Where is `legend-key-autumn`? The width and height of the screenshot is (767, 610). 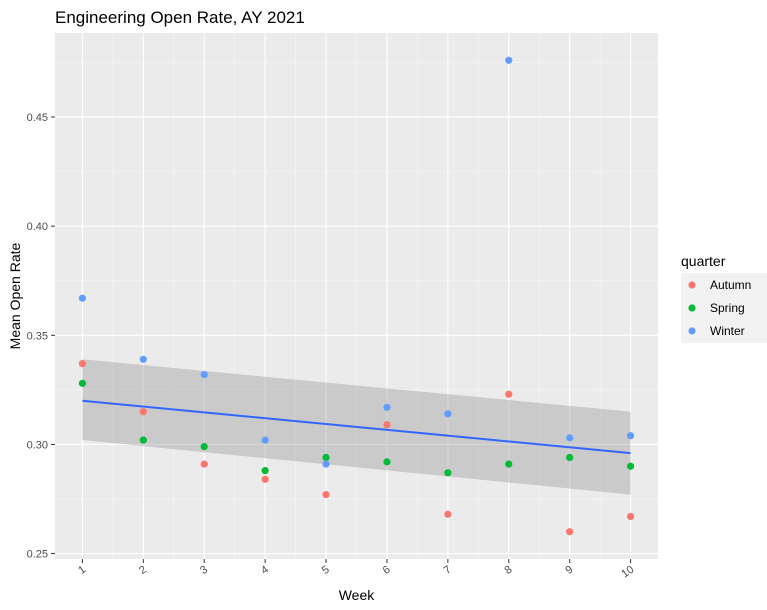 legend-key-autumn is located at coordinates (692, 285).